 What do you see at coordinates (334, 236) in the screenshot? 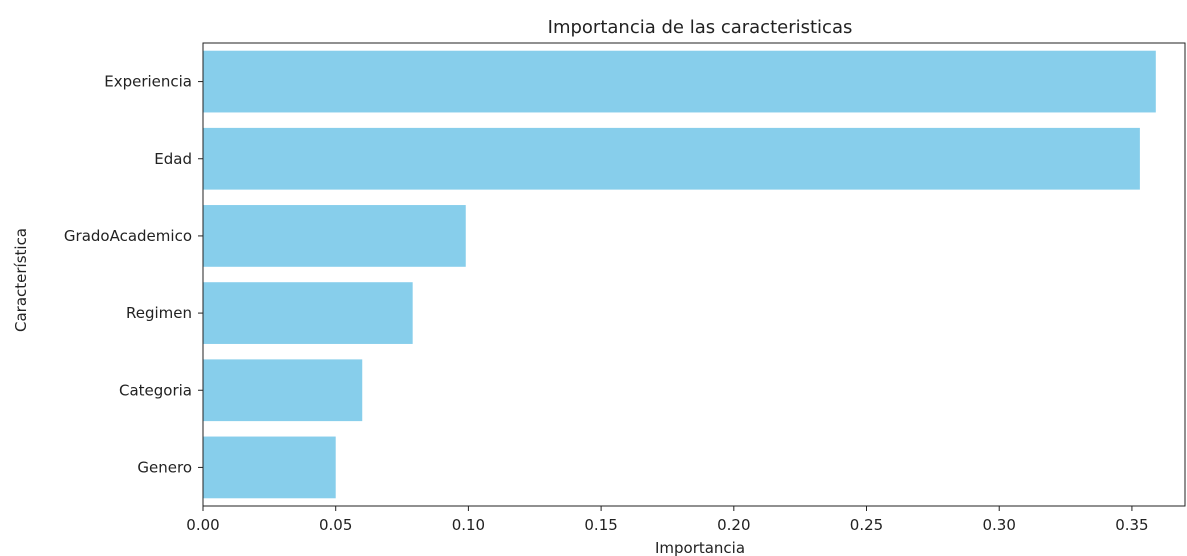
I see `bar-gradoacademico` at bounding box center [334, 236].